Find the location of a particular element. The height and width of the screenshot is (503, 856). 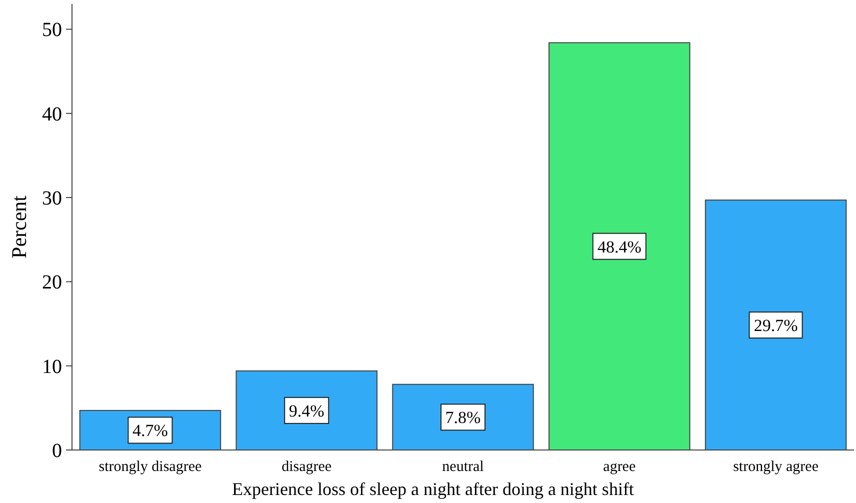

x-tick-label: disagree is located at coordinates (307, 467).